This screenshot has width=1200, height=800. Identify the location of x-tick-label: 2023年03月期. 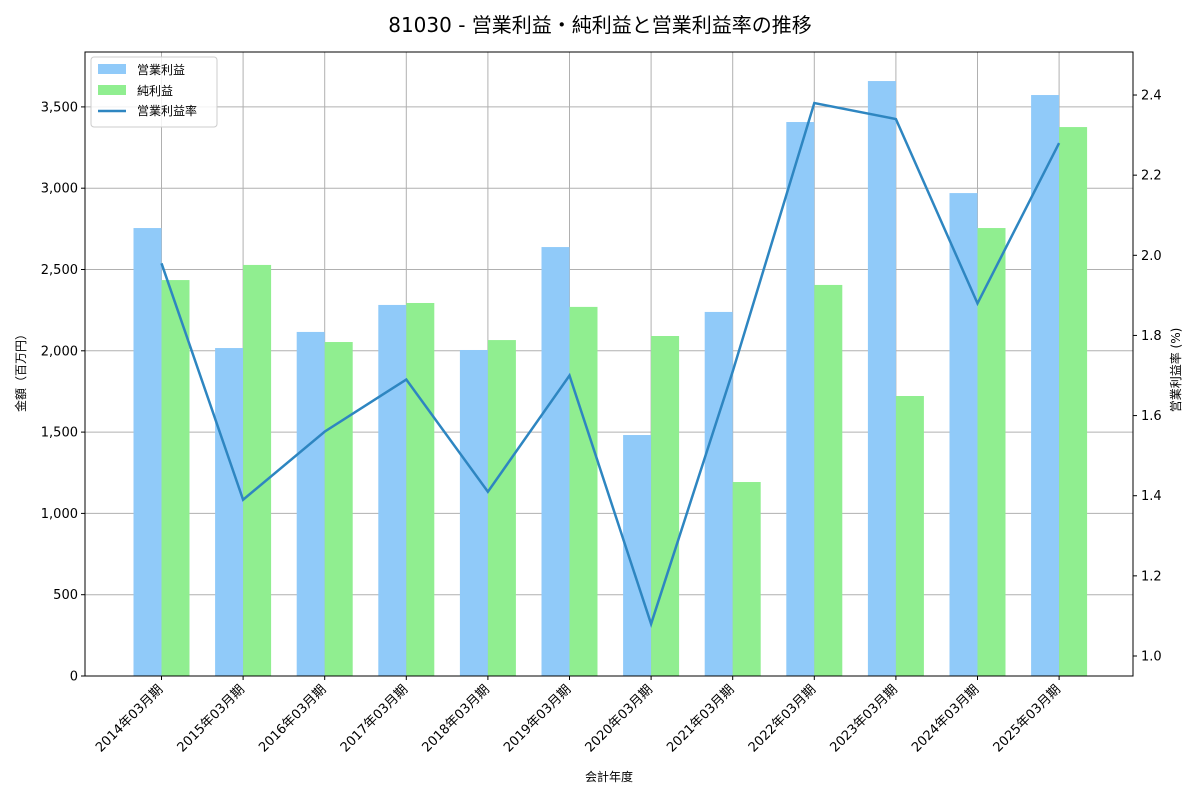
(863, 718).